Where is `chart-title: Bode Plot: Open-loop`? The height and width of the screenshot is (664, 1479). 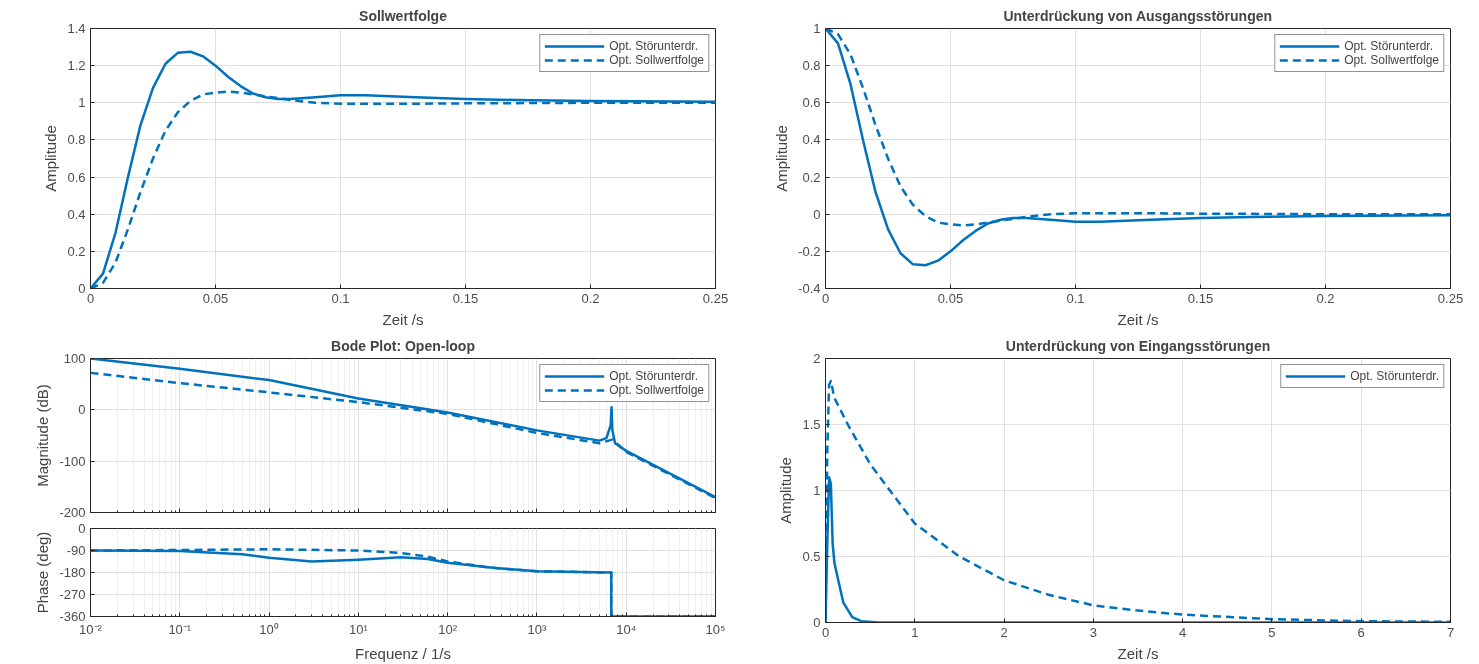 chart-title: Bode Plot: Open-loop is located at coordinates (403, 345).